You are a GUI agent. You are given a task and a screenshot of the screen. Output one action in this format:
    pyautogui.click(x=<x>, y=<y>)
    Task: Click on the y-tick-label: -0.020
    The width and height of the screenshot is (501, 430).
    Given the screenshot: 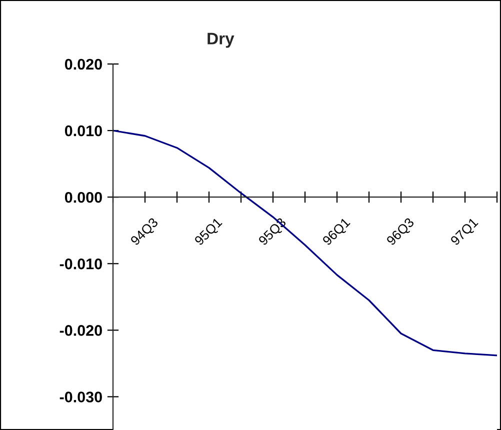 What is the action you would take?
    pyautogui.click(x=81, y=330)
    